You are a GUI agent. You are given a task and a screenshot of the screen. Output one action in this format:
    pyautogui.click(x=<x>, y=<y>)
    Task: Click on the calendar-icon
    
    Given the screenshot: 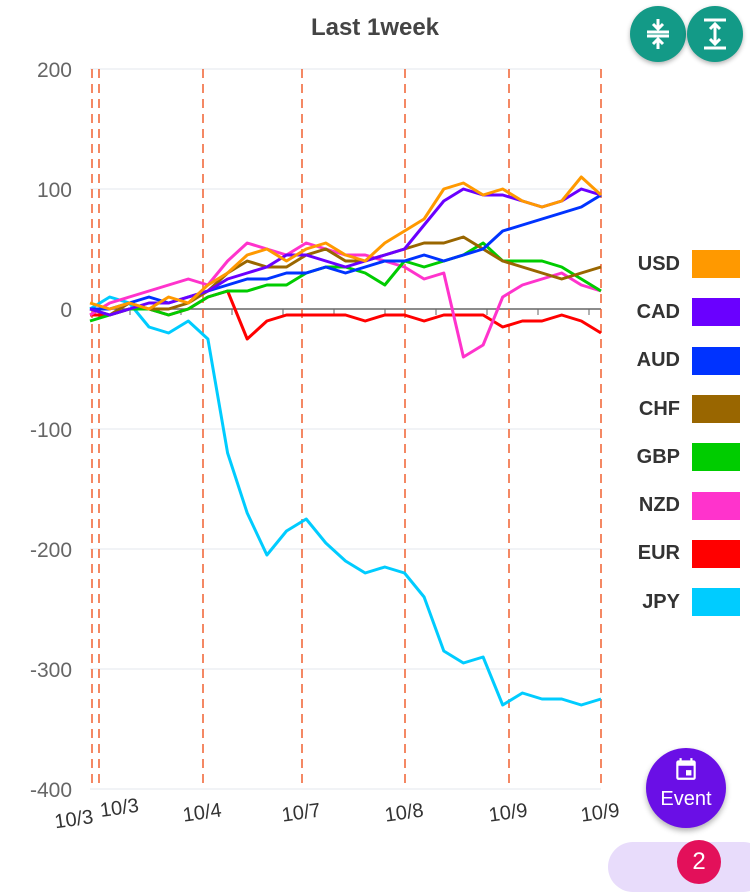 What is the action you would take?
    pyautogui.click(x=686, y=769)
    